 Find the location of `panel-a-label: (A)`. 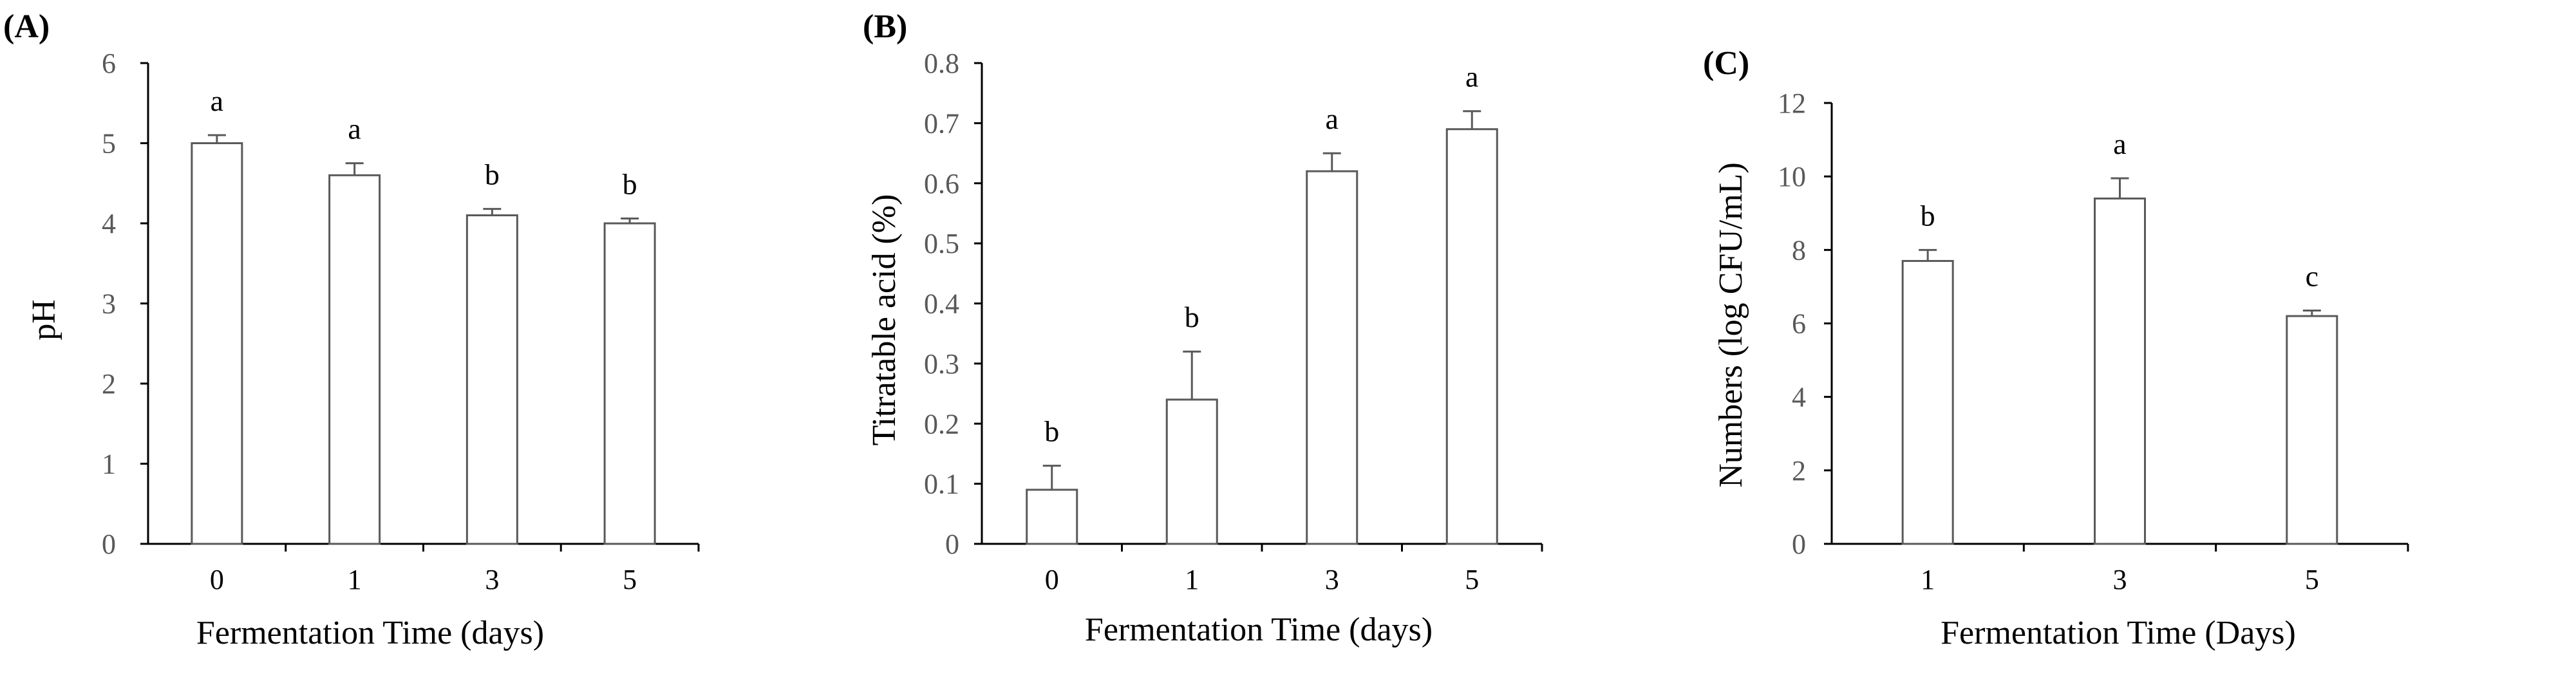

panel-a-label: (A) is located at coordinates (26, 26).